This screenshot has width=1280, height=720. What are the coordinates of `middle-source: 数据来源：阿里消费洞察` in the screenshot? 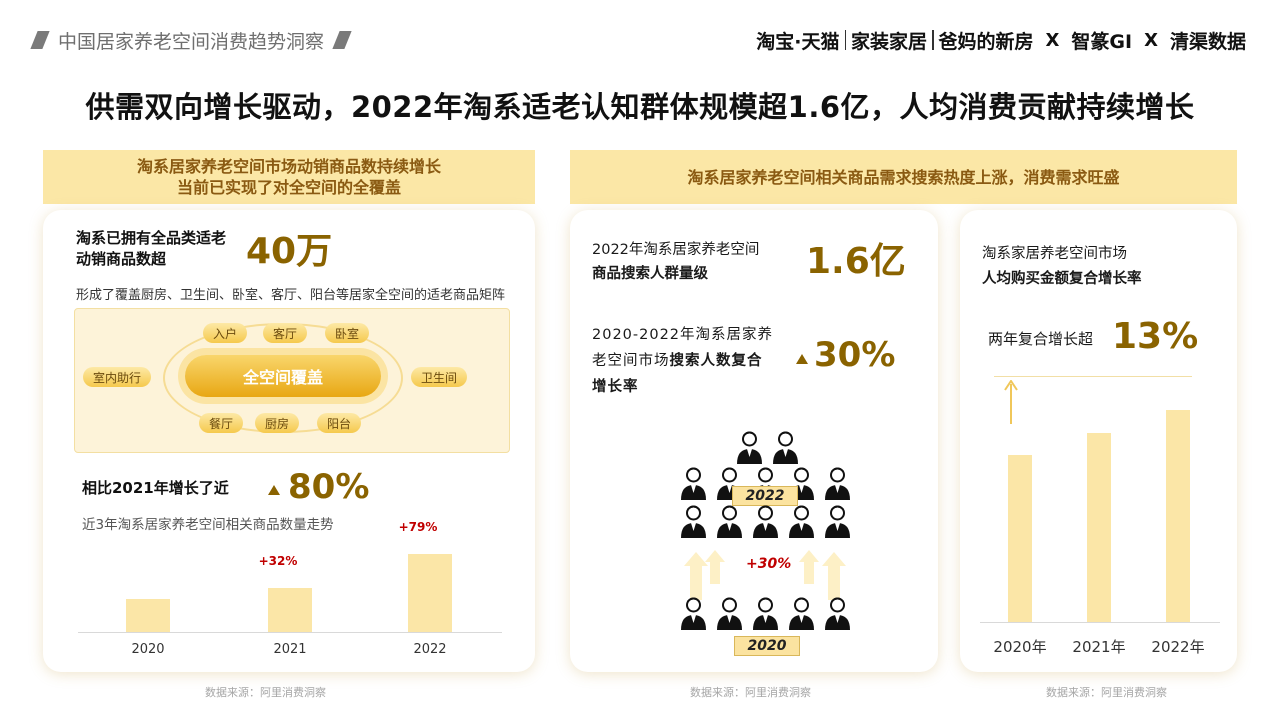 It's located at (750, 692).